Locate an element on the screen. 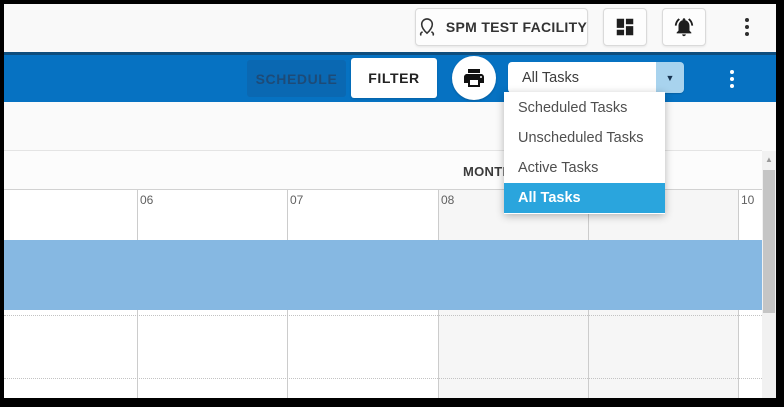 The height and width of the screenshot is (407, 784). filter-button: FILTER is located at coordinates (394, 78).